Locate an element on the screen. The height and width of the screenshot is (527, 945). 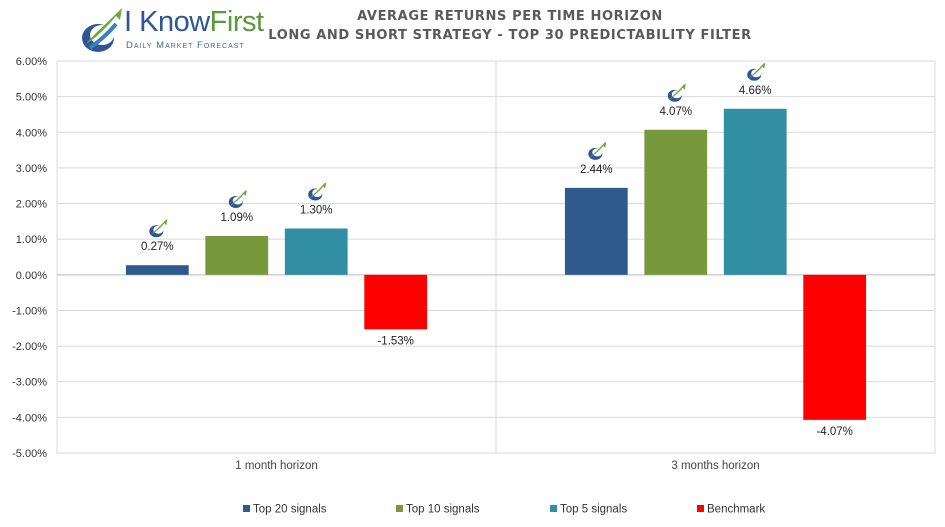
legend-label: Top 20 signals is located at coordinates (290, 510).